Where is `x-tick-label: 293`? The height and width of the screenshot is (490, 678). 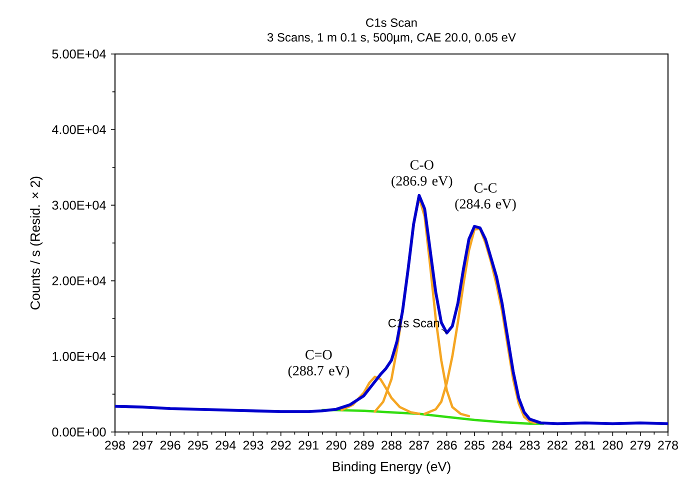
x-tick-label: 293 is located at coordinates (253, 445).